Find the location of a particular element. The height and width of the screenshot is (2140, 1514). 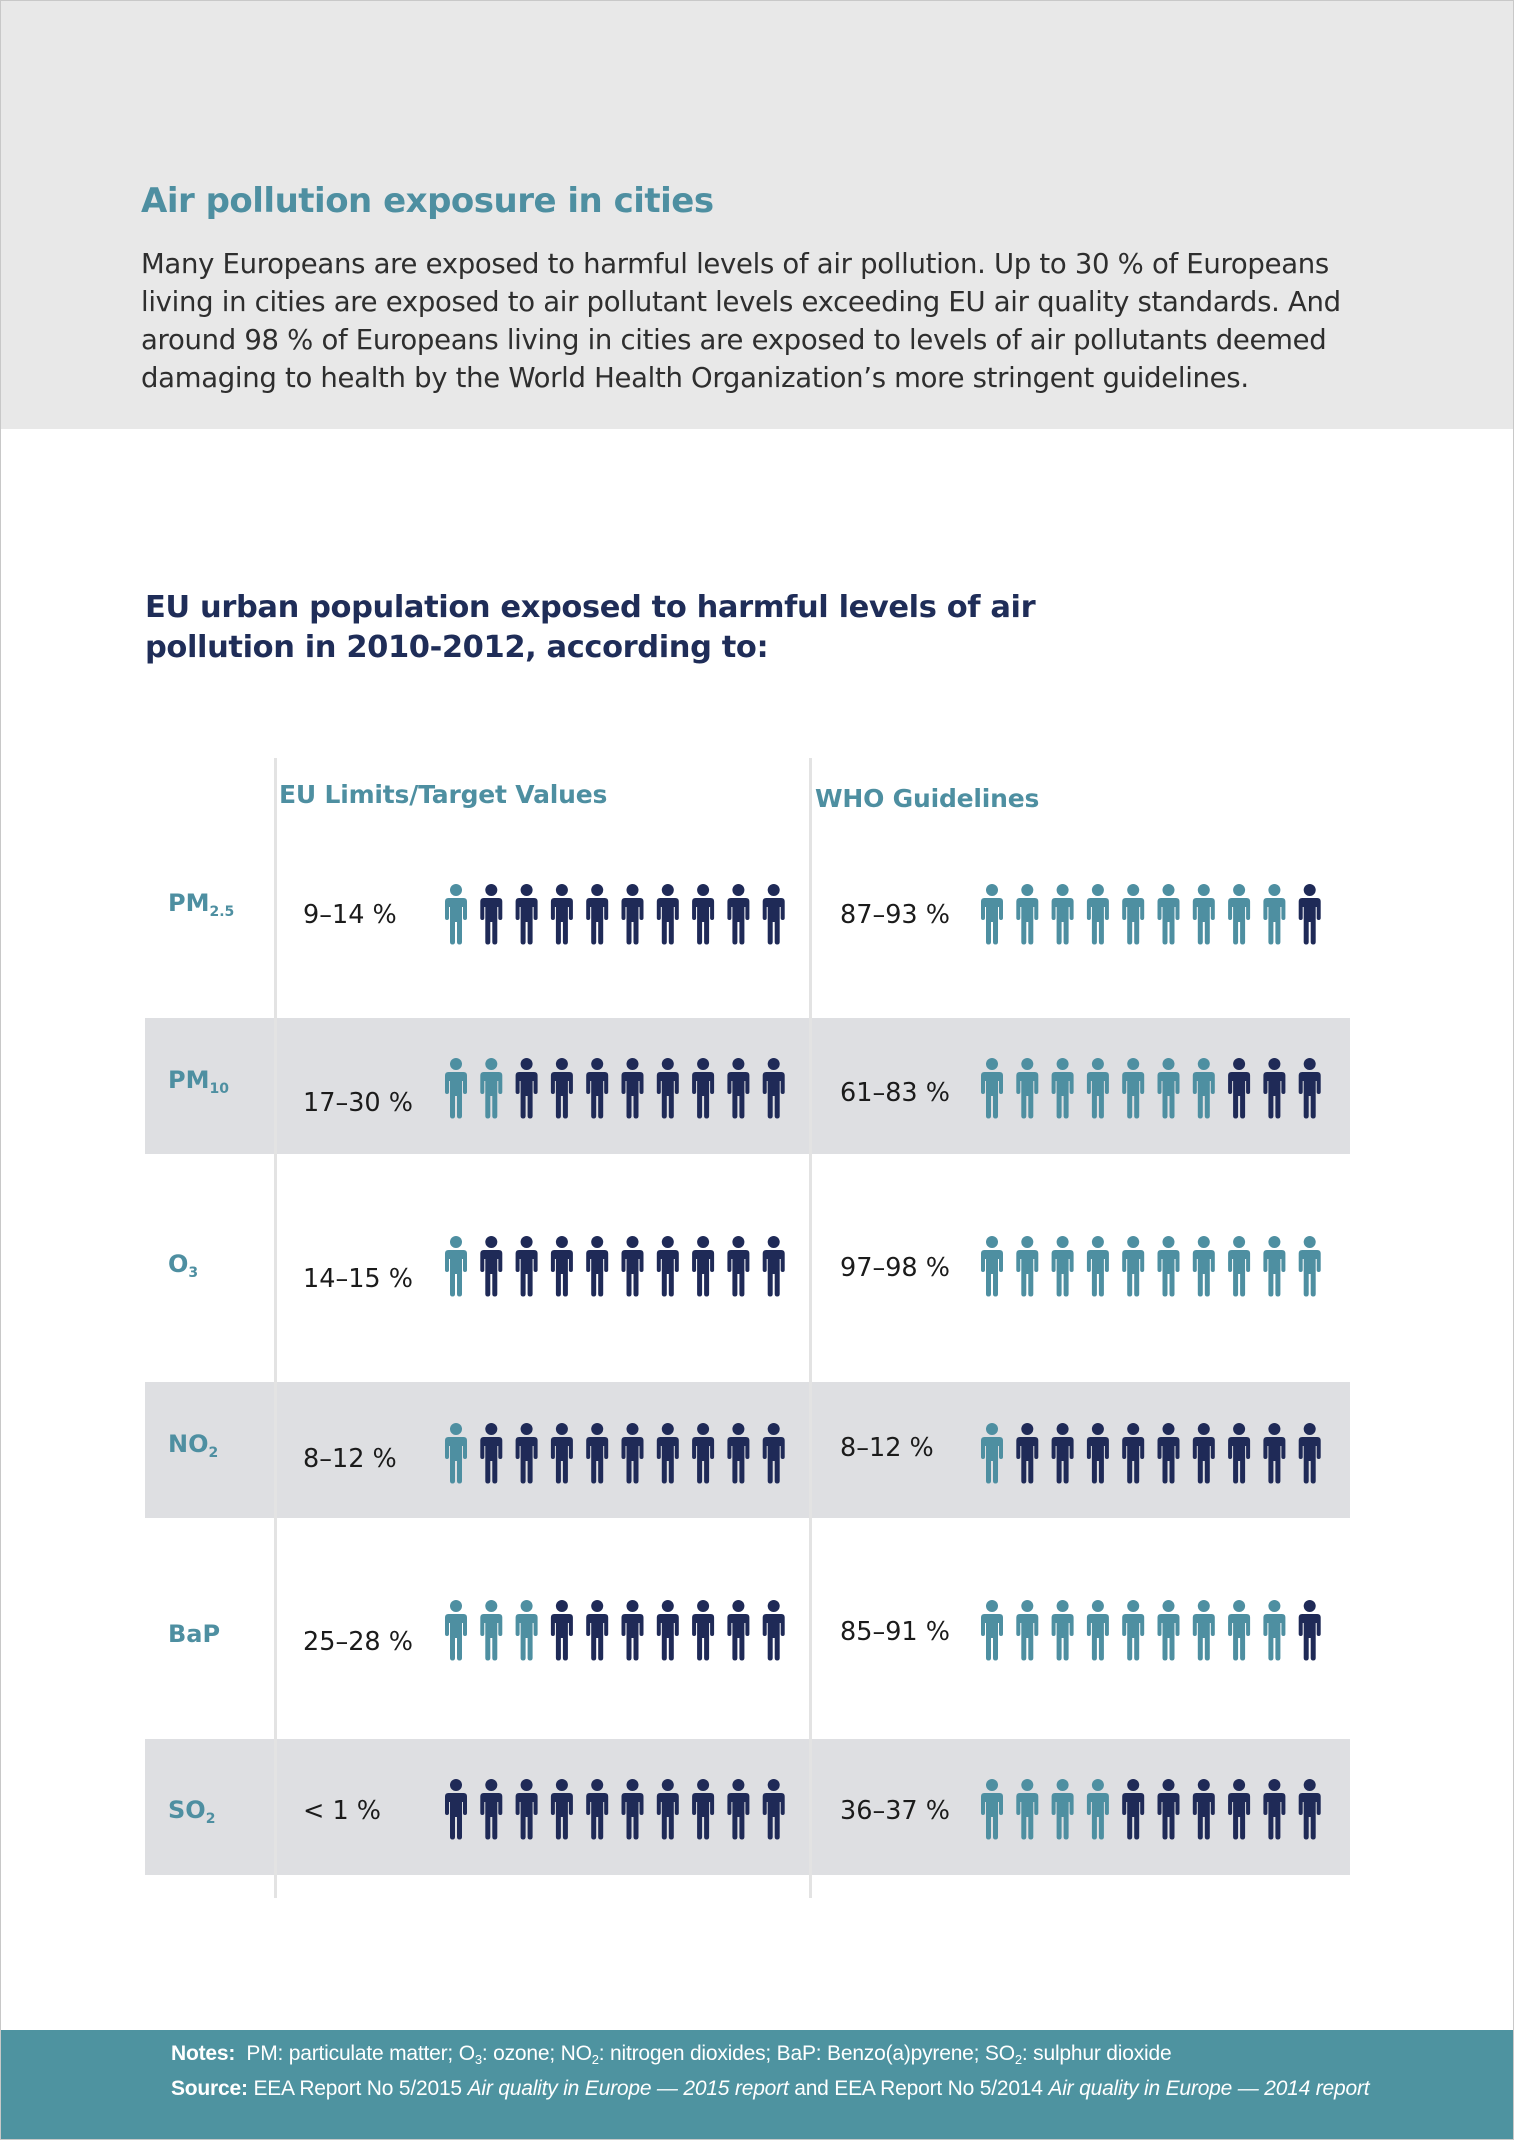

notes-text: : ozone; NO is located at coordinates (536, 2053).